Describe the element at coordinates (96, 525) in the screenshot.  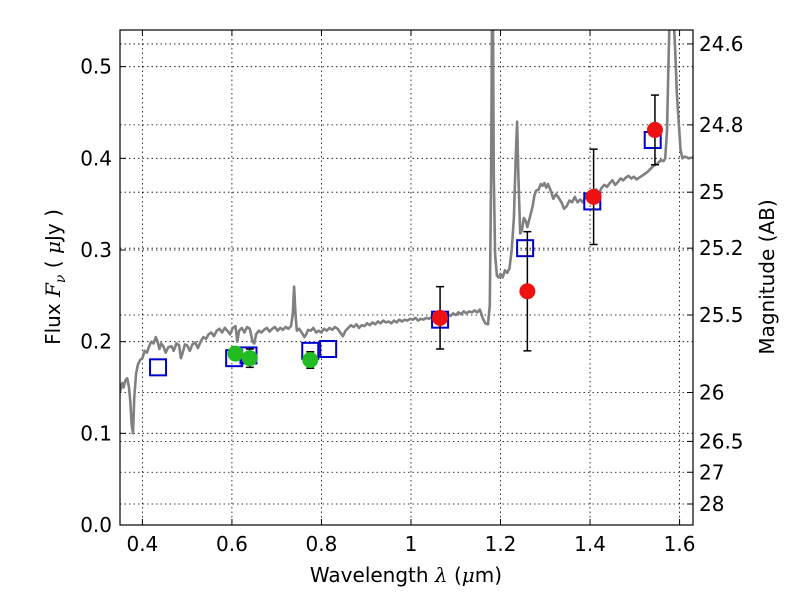
I see `y-tick-label: 0.0` at that location.